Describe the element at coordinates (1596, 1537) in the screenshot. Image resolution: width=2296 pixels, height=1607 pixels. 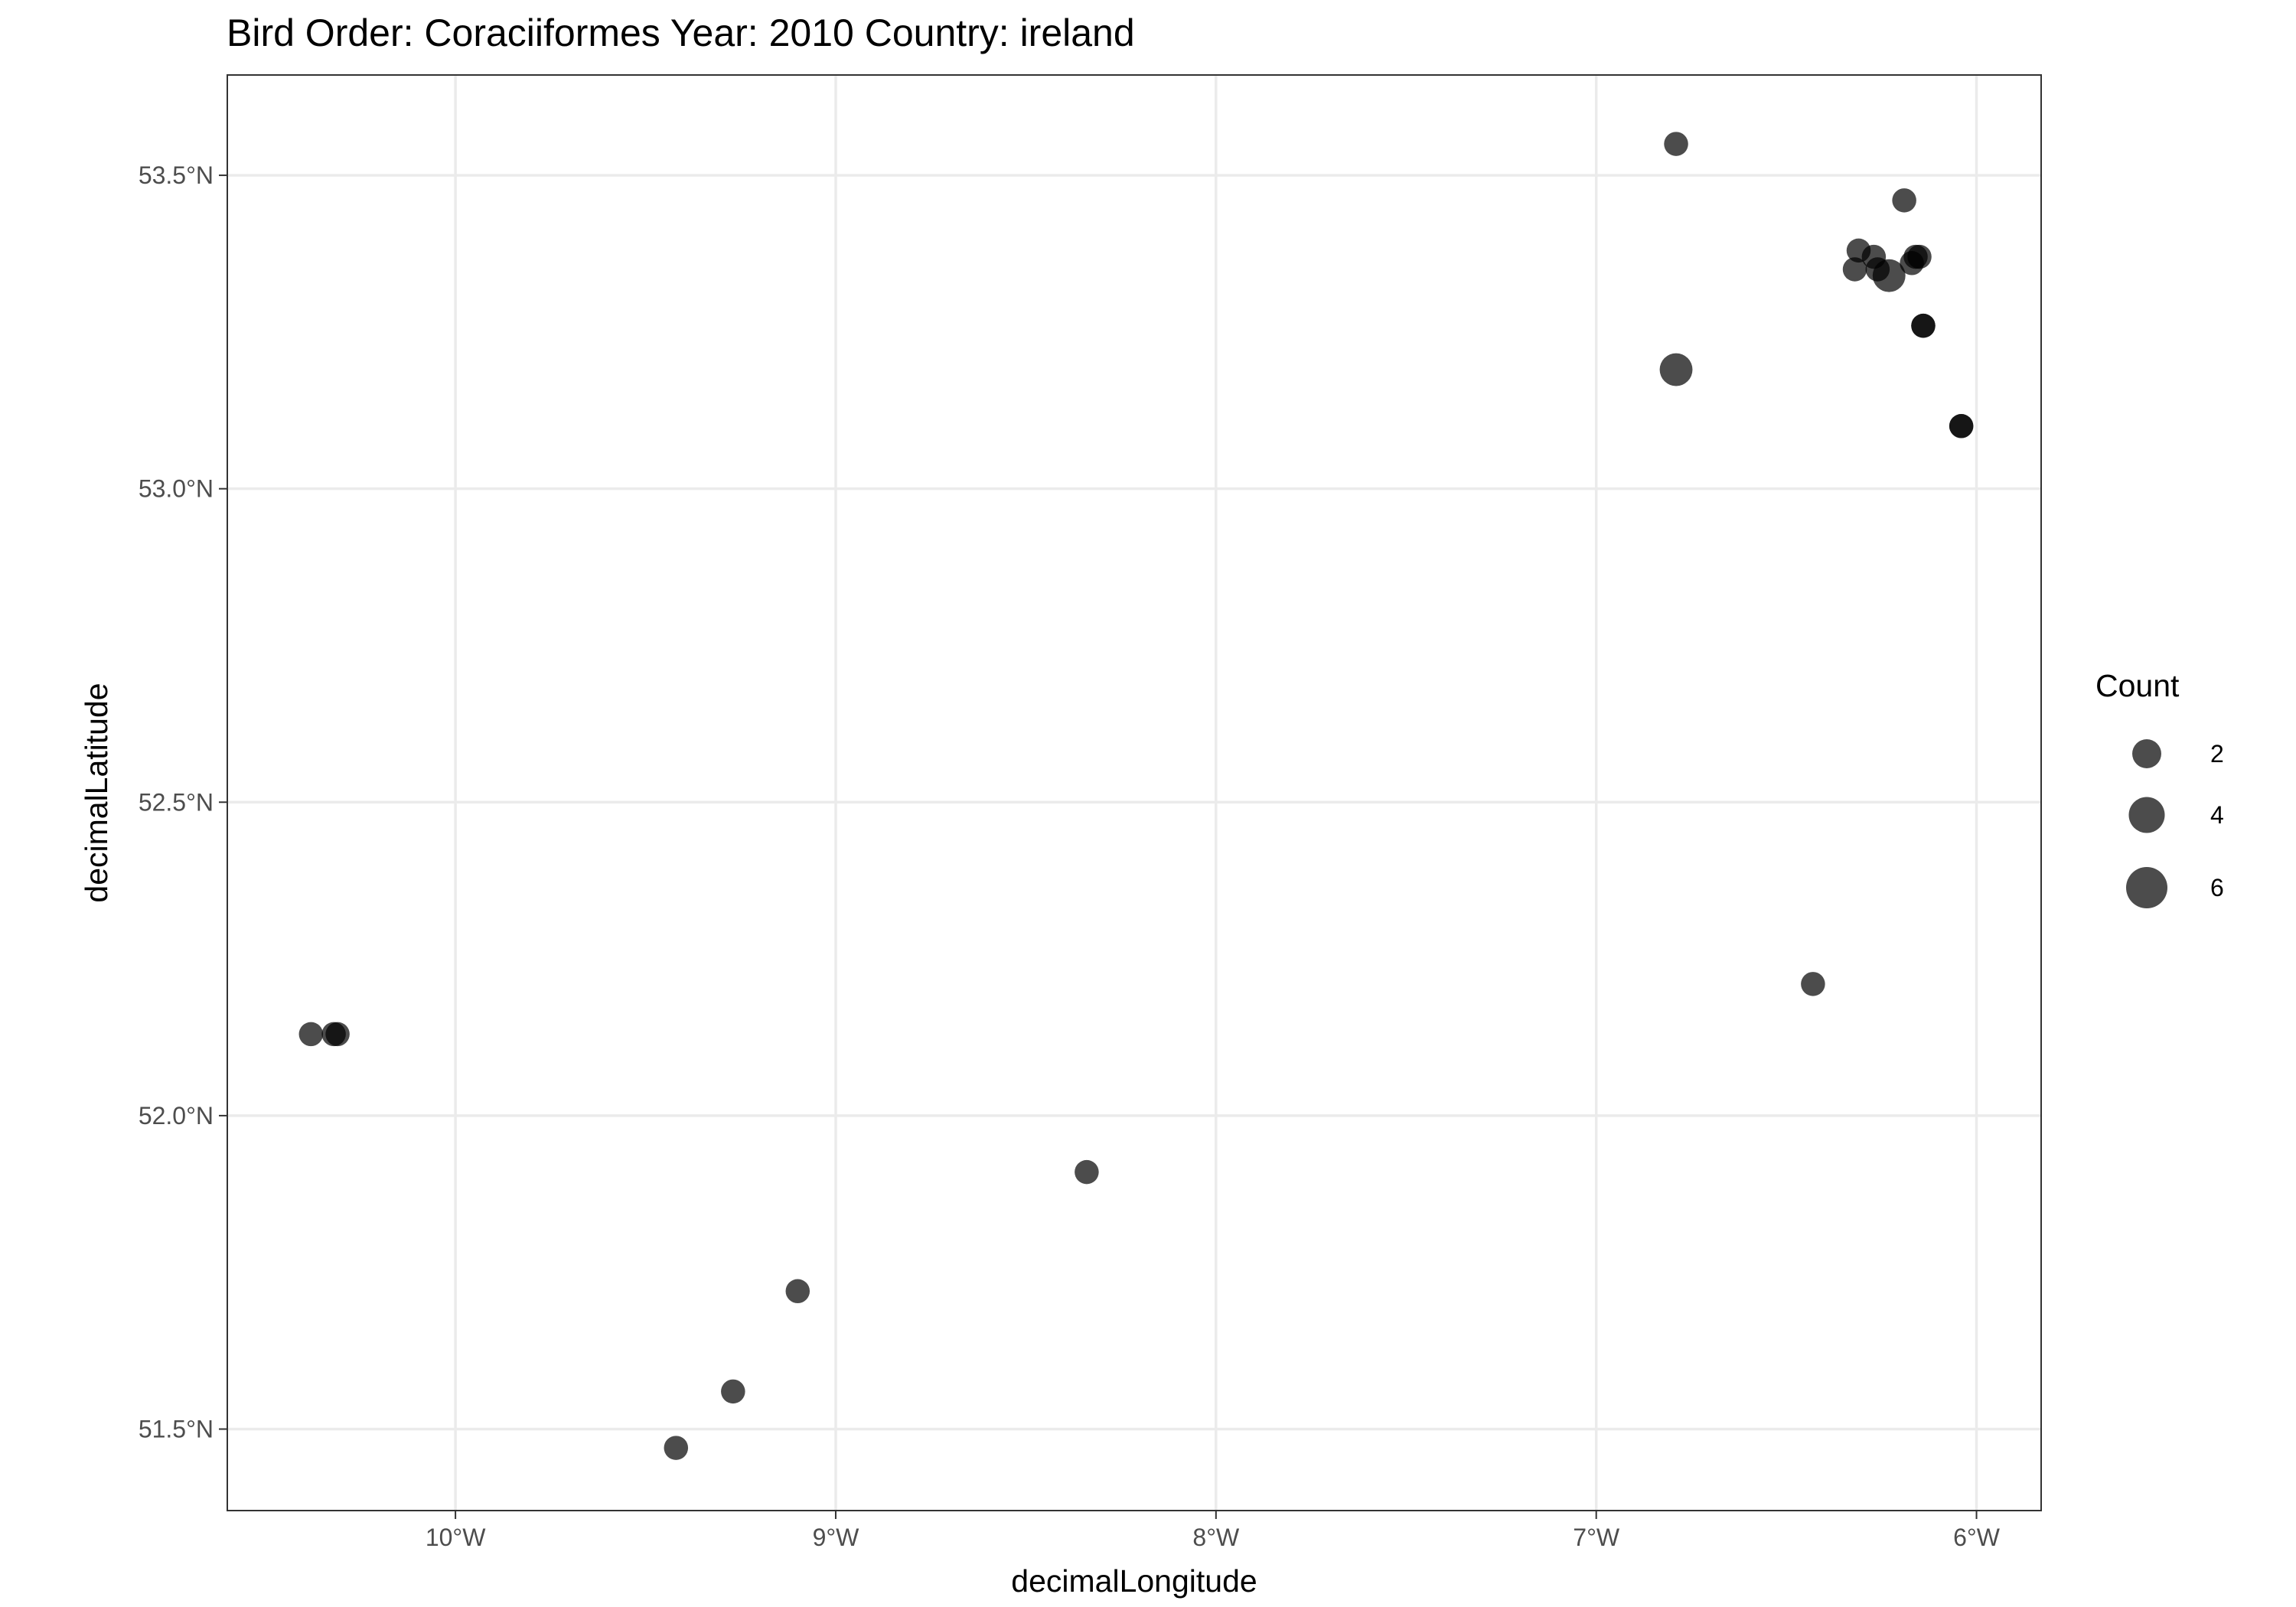
I see `x-tick-label-3: 7°W` at that location.